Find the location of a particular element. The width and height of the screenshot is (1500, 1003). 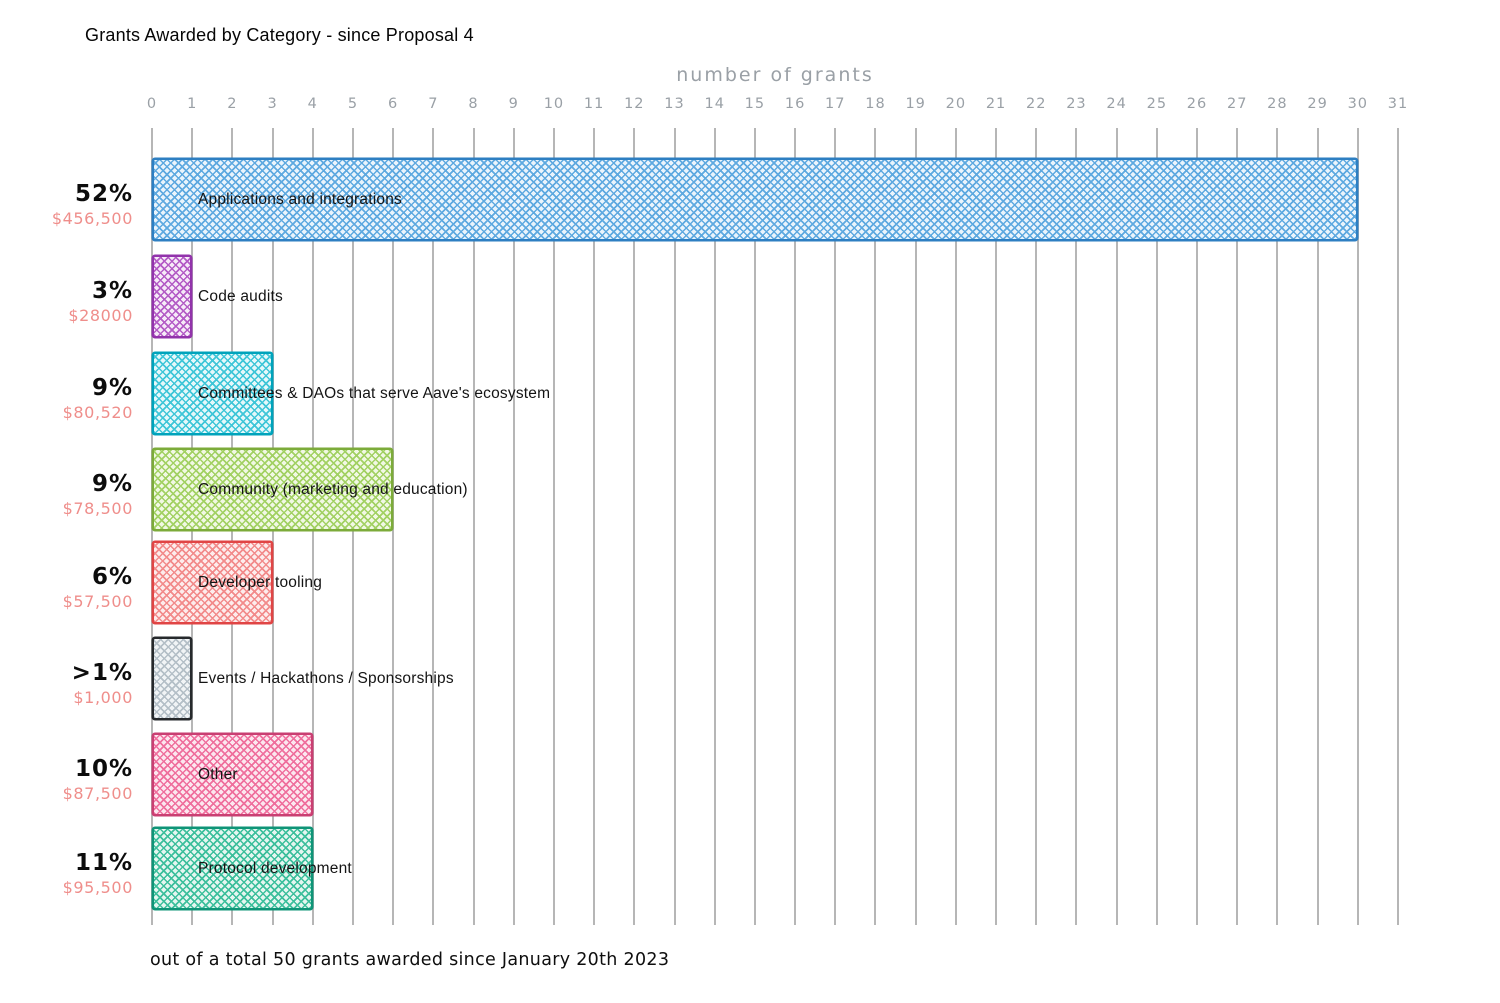

x-tick-label: 18 is located at coordinates (875, 104).